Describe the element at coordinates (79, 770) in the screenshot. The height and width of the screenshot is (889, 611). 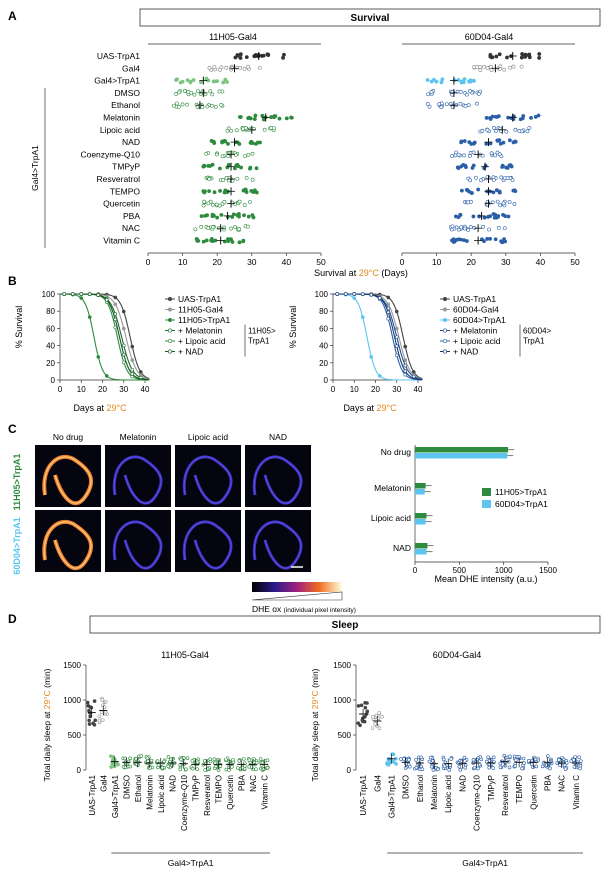
I see `y-tick-label: 0` at that location.